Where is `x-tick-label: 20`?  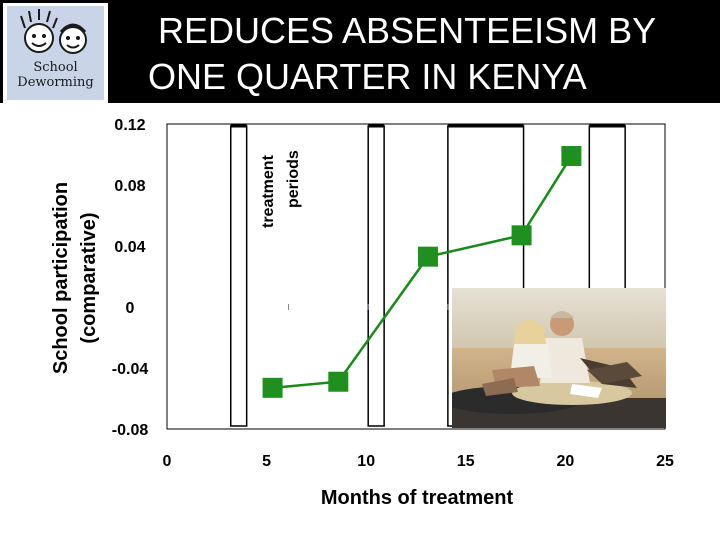 x-tick-label: 20 is located at coordinates (566, 461).